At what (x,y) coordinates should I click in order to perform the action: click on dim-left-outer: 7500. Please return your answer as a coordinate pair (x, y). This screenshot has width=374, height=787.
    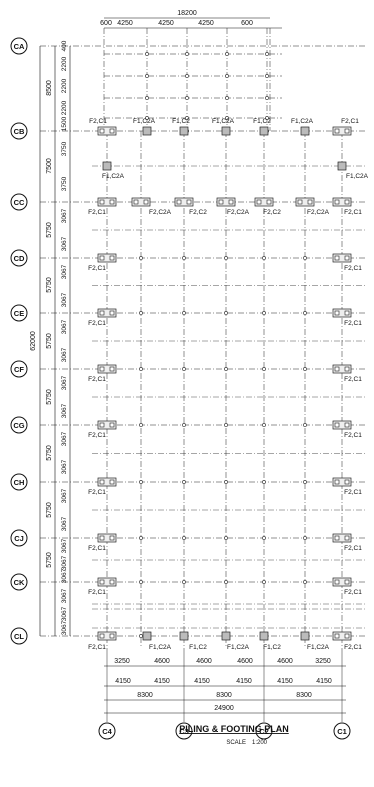
    Looking at the image, I should click on (49, 166).